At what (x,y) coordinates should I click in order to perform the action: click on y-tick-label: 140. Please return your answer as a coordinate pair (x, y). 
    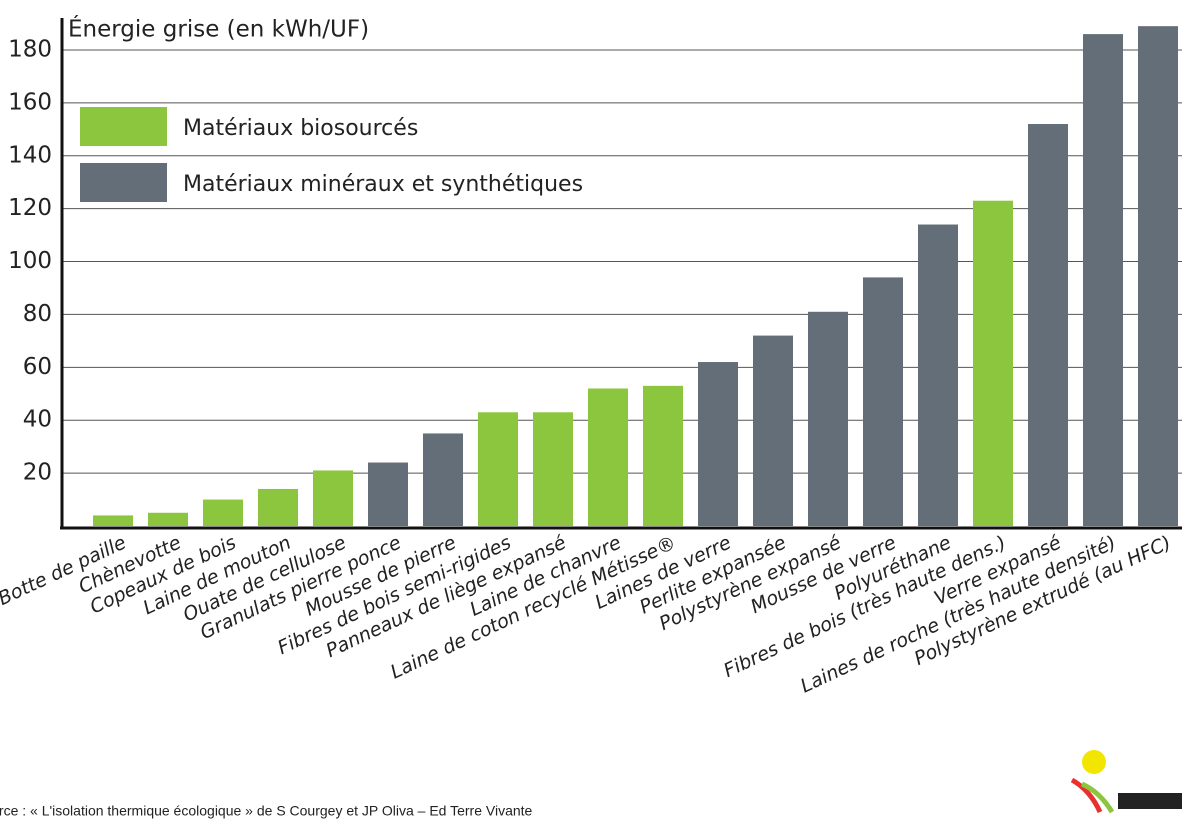
    Looking at the image, I should click on (30, 155).